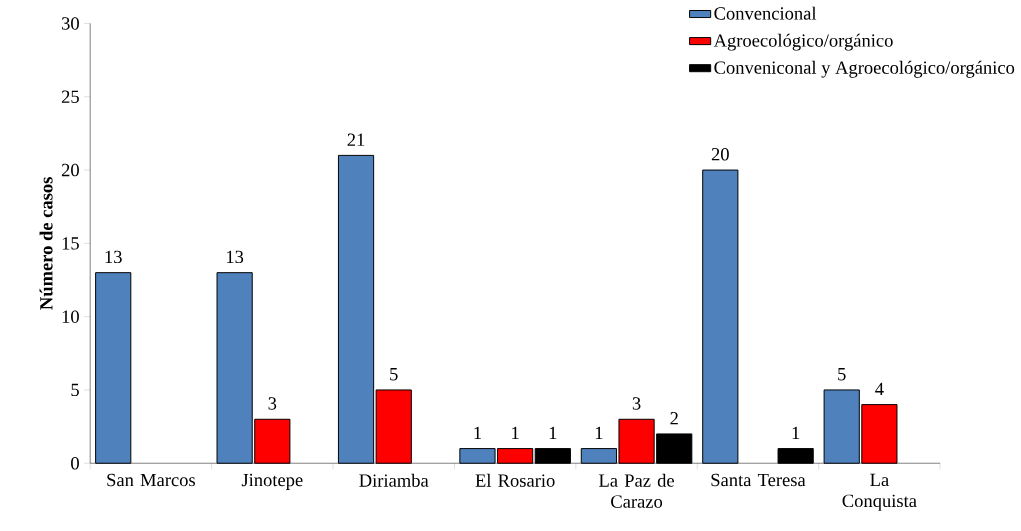  Describe the element at coordinates (758, 480) in the screenshot. I see `x-tick-label: Santa Teresa` at that location.